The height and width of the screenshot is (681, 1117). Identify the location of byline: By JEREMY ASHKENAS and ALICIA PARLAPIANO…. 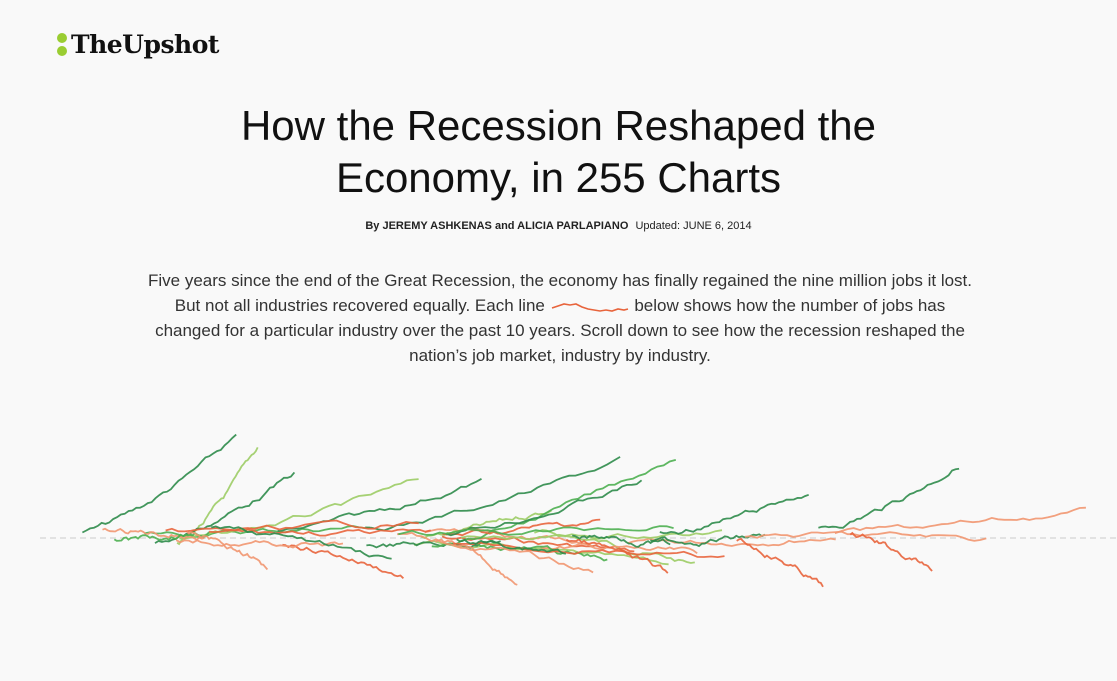
(558, 226).